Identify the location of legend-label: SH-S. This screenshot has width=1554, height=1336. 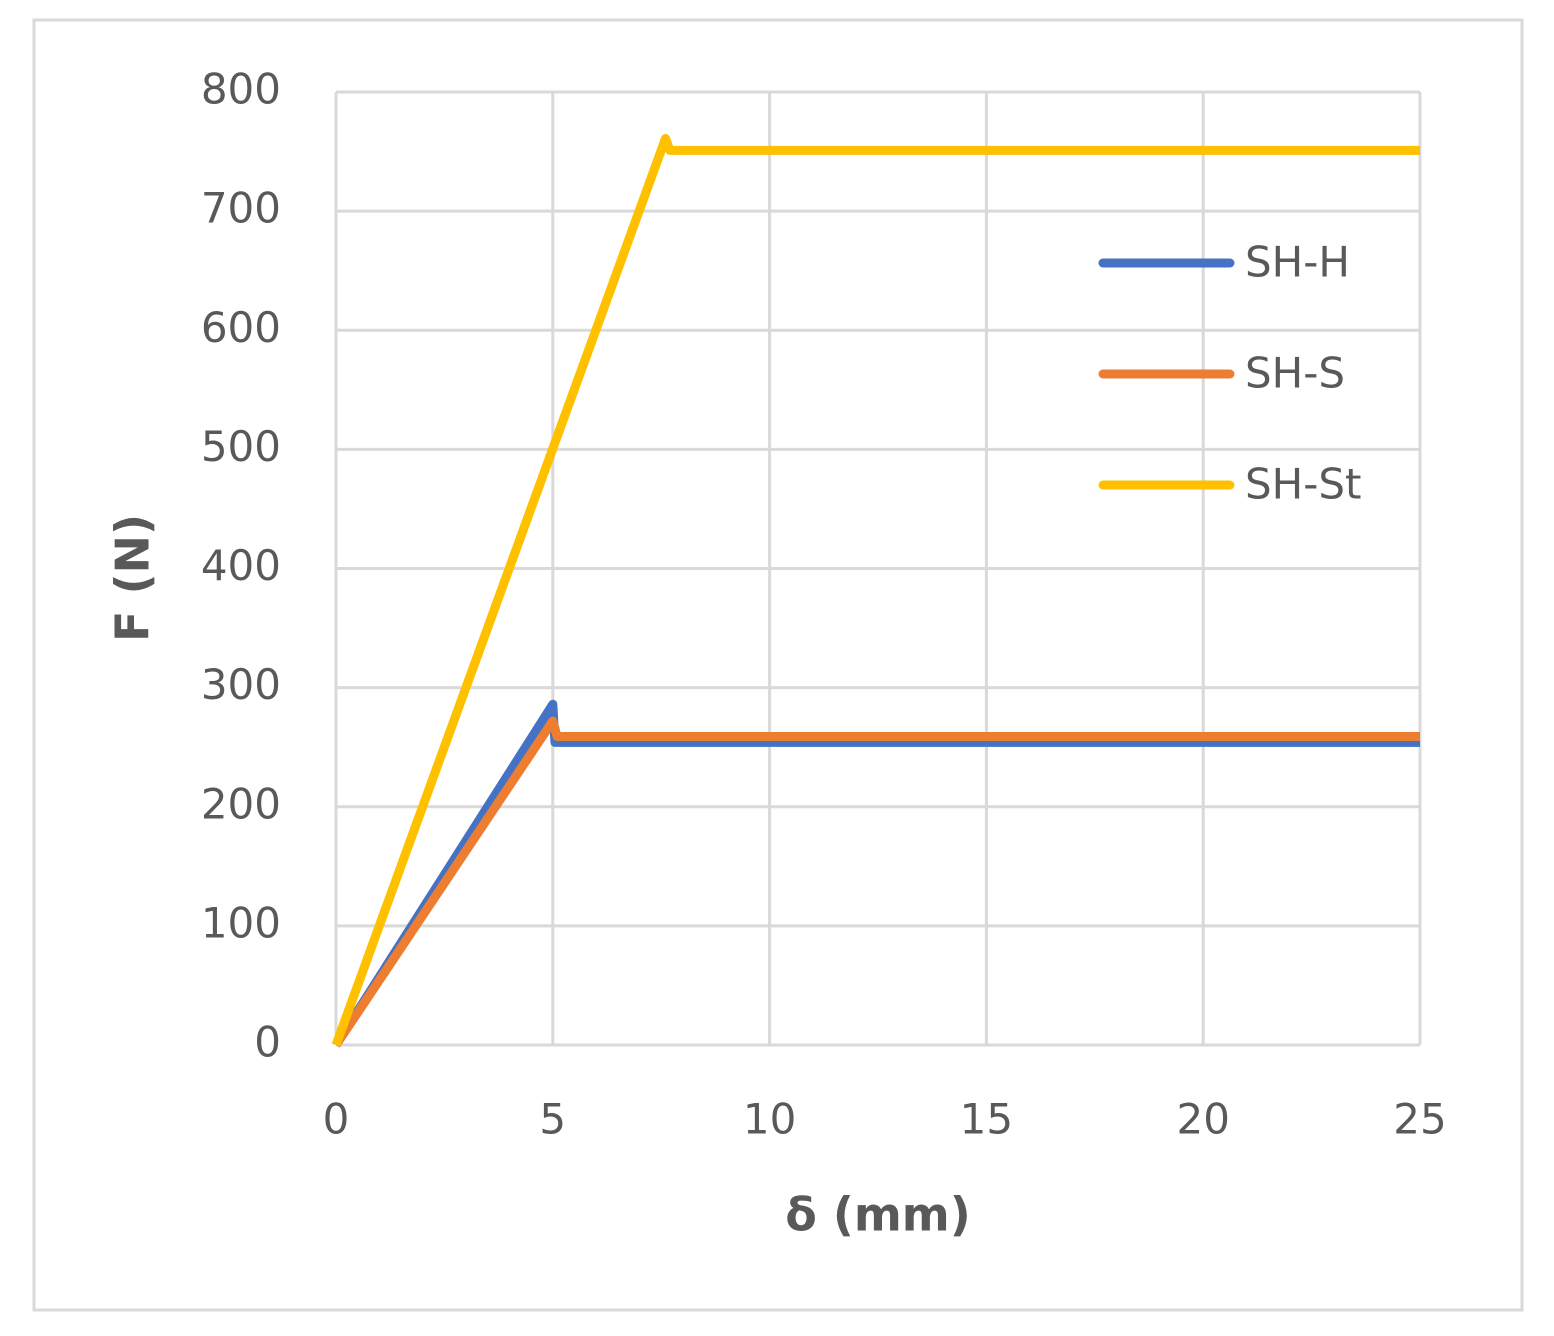
(1295, 373).